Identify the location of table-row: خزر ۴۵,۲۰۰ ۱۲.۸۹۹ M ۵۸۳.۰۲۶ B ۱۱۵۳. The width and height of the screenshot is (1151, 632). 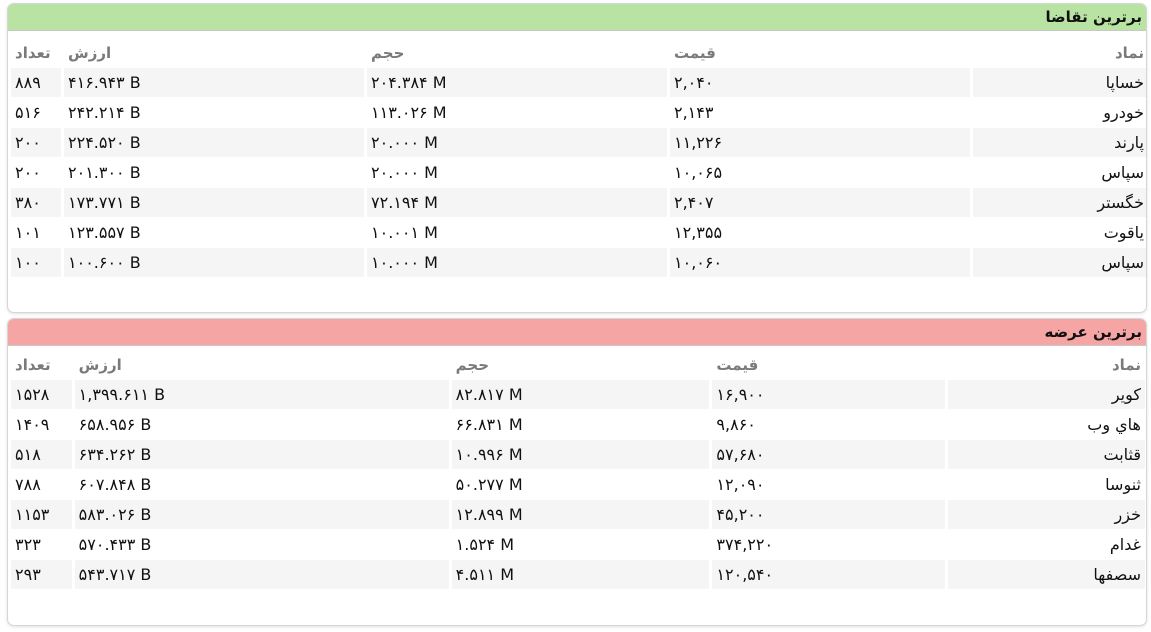
(578, 514).